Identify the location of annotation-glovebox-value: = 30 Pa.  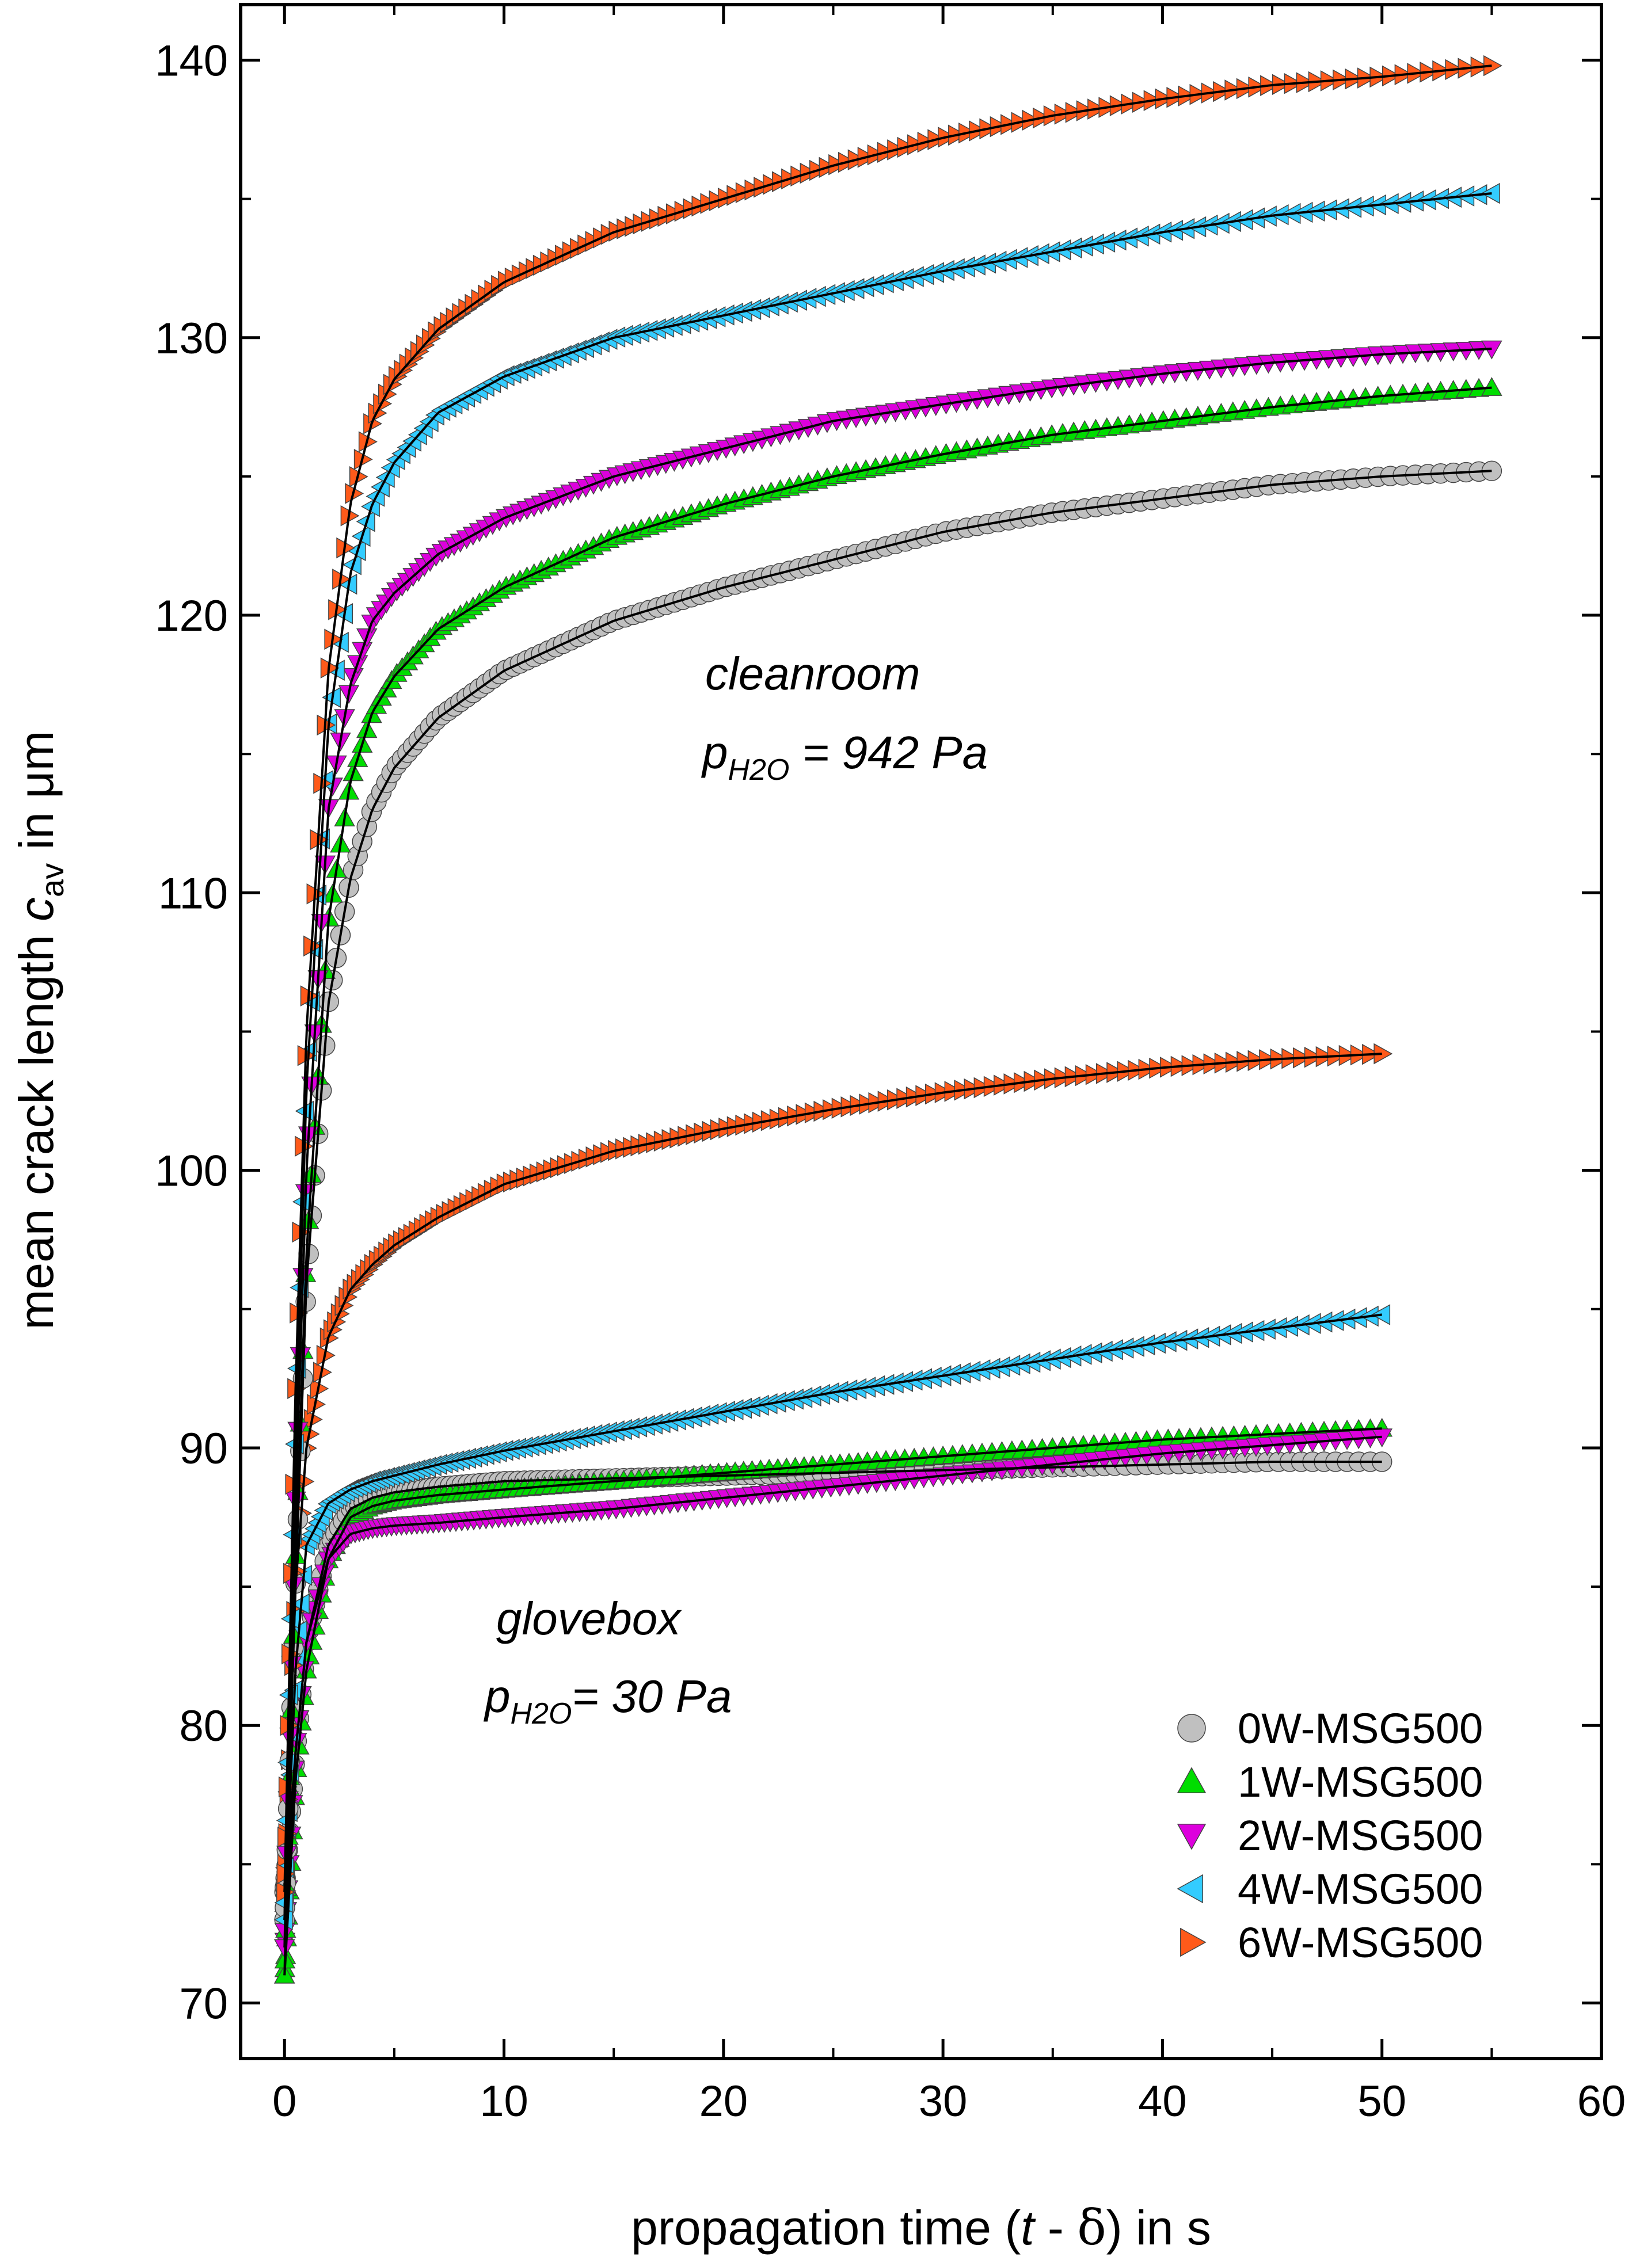
(652, 1697).